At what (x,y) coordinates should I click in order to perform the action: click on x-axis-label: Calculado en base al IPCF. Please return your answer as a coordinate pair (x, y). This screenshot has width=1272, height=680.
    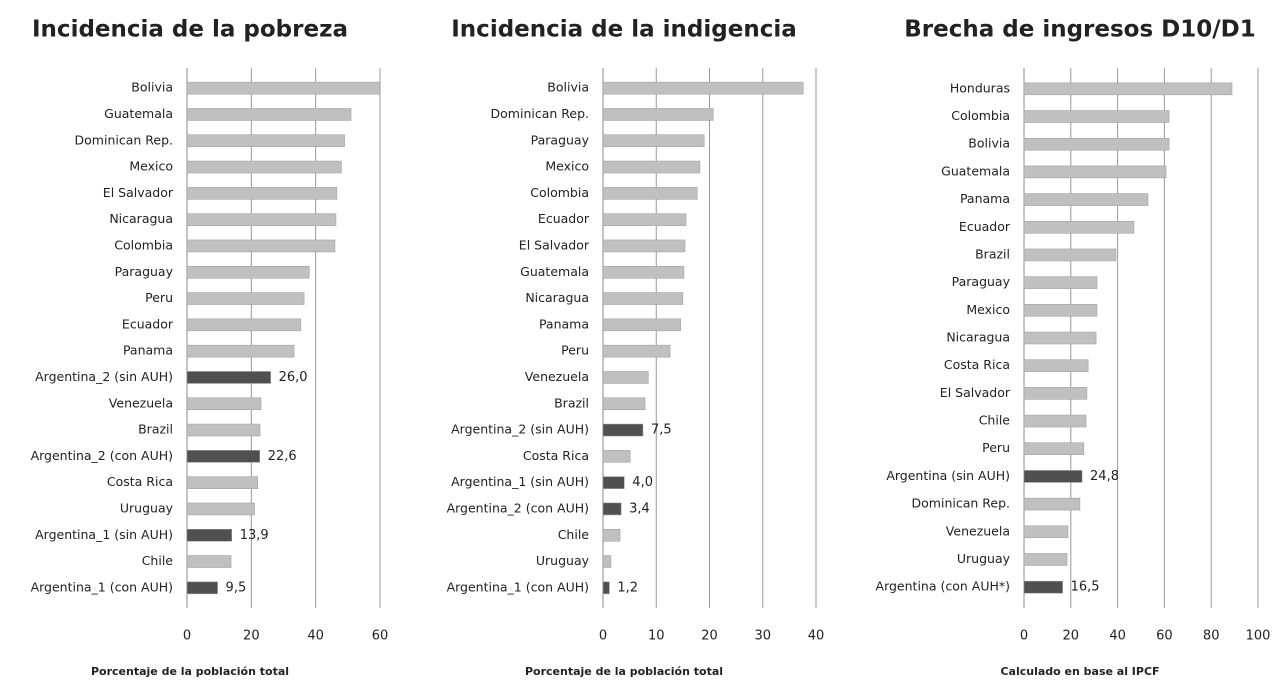
    Looking at the image, I should click on (1079, 671).